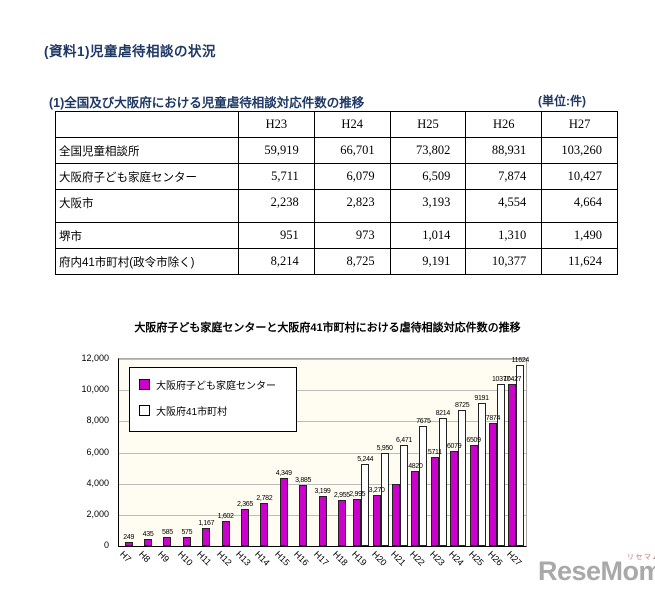 The image size is (655, 602). What do you see at coordinates (147, 261) in the screenshot?
I see `row-label: 府内41市町村(政令市除く)` at bounding box center [147, 261].